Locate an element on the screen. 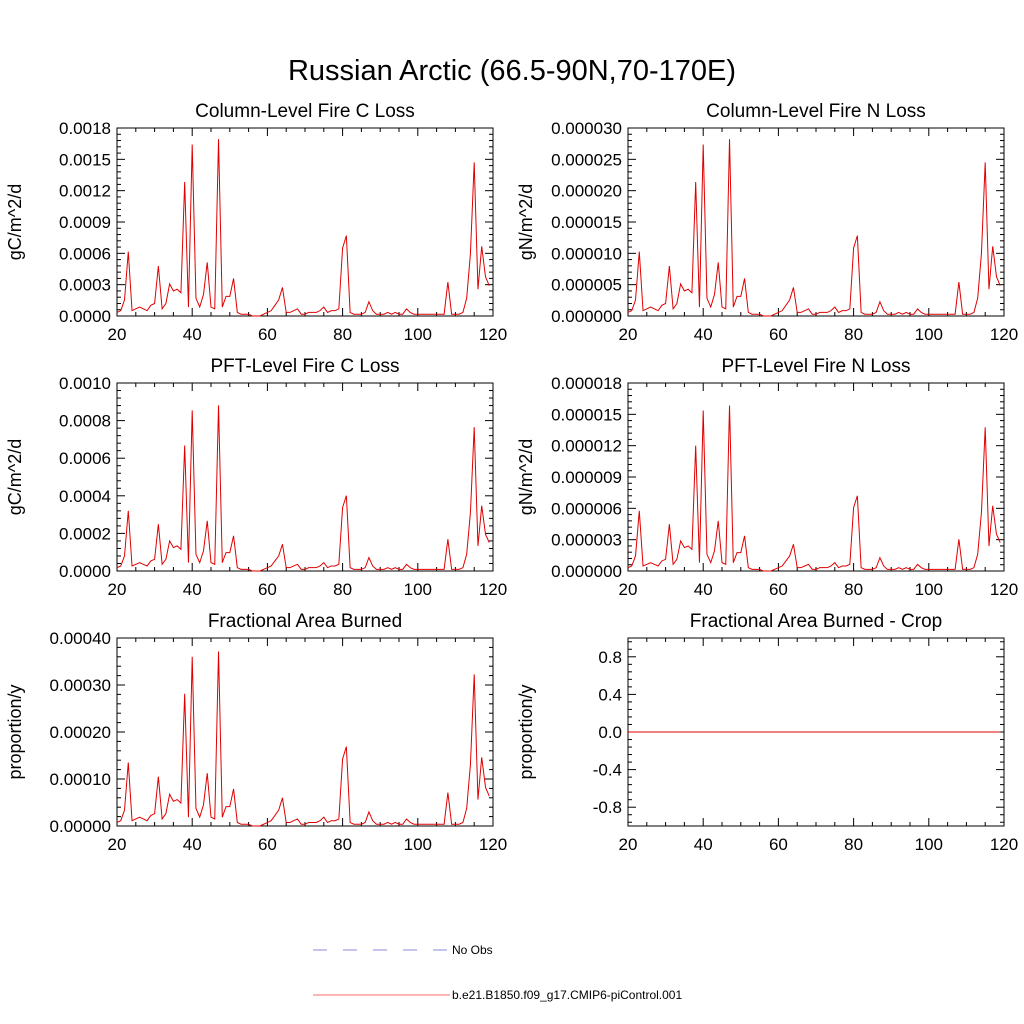 The height and width of the screenshot is (1024, 1024). y-tick-label: 0.000009 is located at coordinates (586, 477).